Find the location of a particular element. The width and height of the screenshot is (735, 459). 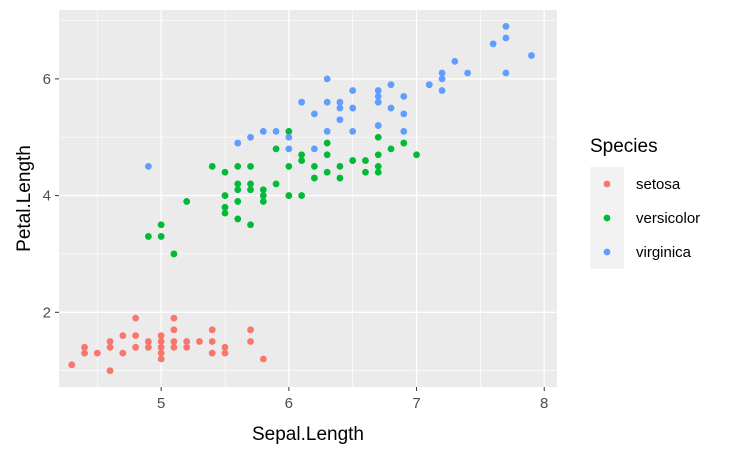

legend-label-virginica: virginica is located at coordinates (664, 252).